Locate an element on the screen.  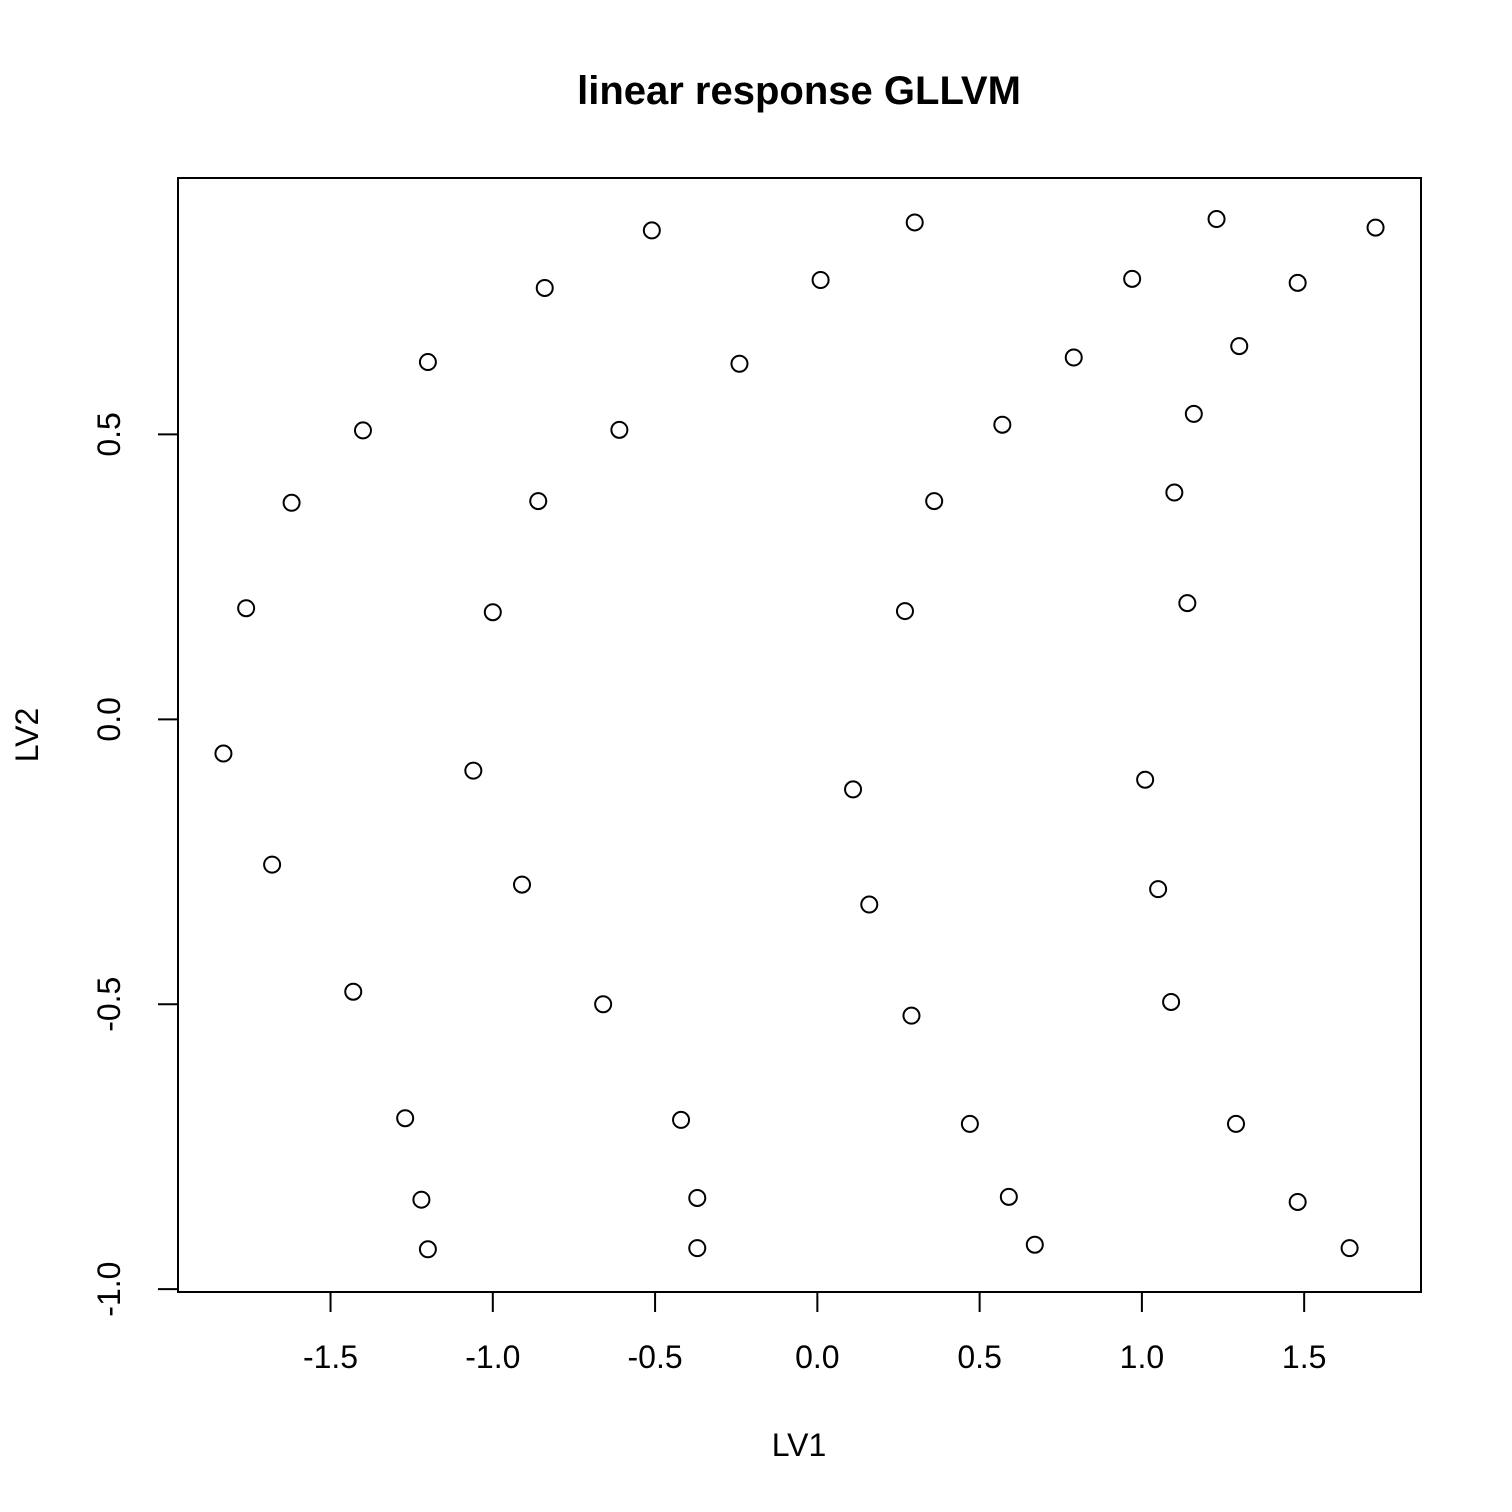
y-axis: -1.0 -0.5 0.0 0.5 is located at coordinates (135, 864).